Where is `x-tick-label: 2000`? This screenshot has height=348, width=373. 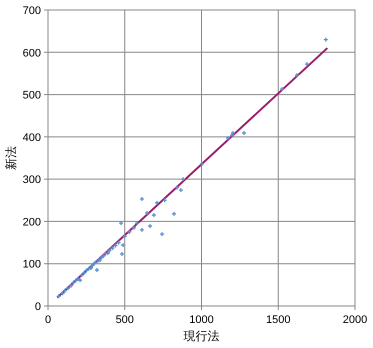
x-tick-label: 2000 is located at coordinates (355, 320).